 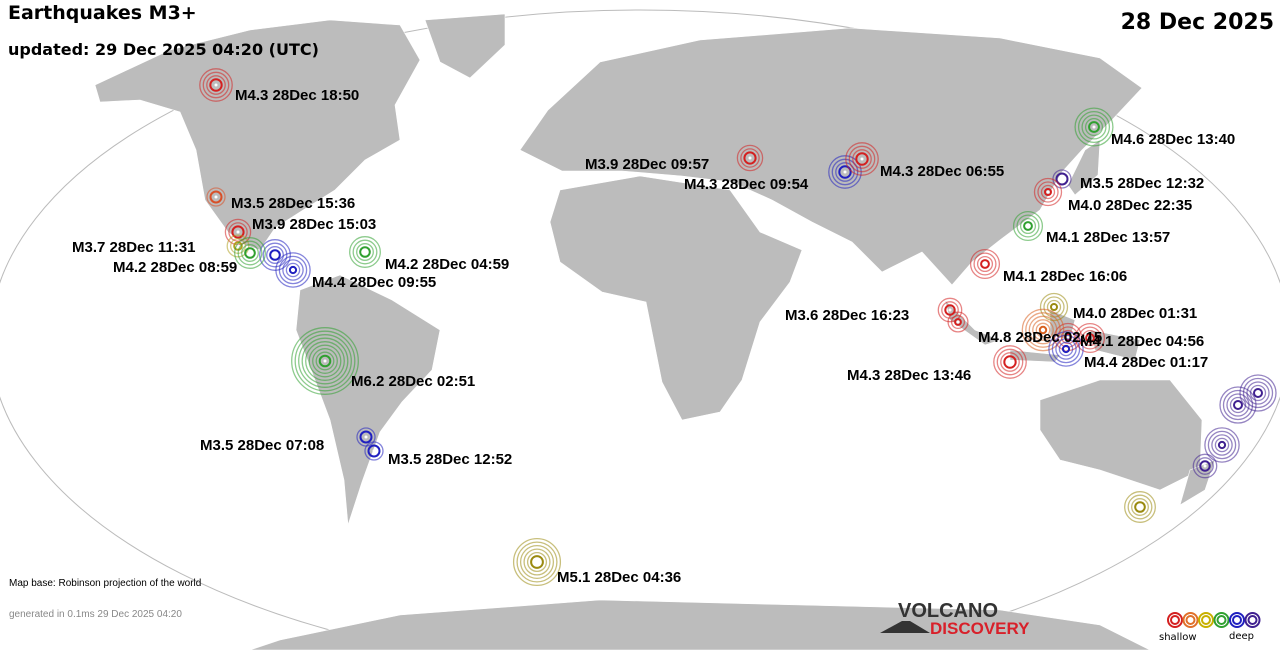 I want to click on logo-line1: VOLCANO, so click(x=948, y=611).